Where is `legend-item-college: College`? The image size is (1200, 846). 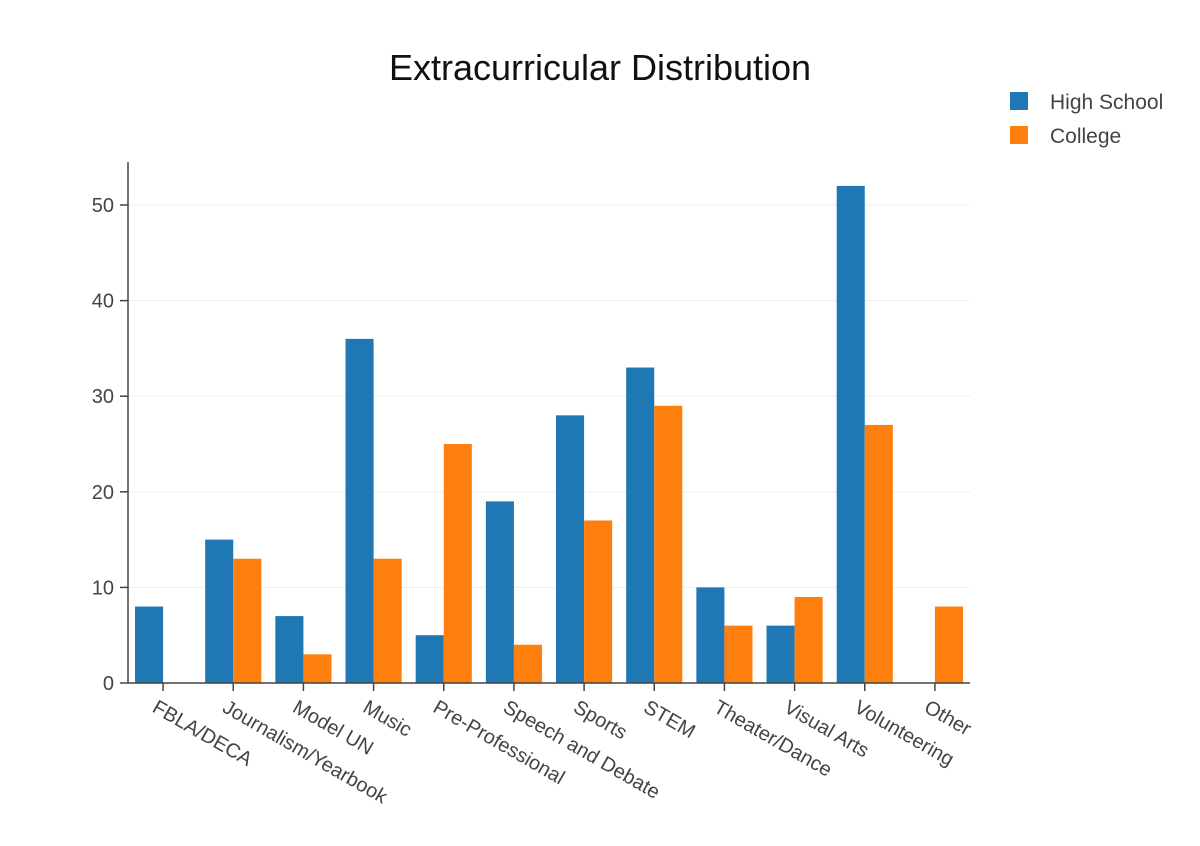 legend-item-college: College is located at coordinates (1065, 136).